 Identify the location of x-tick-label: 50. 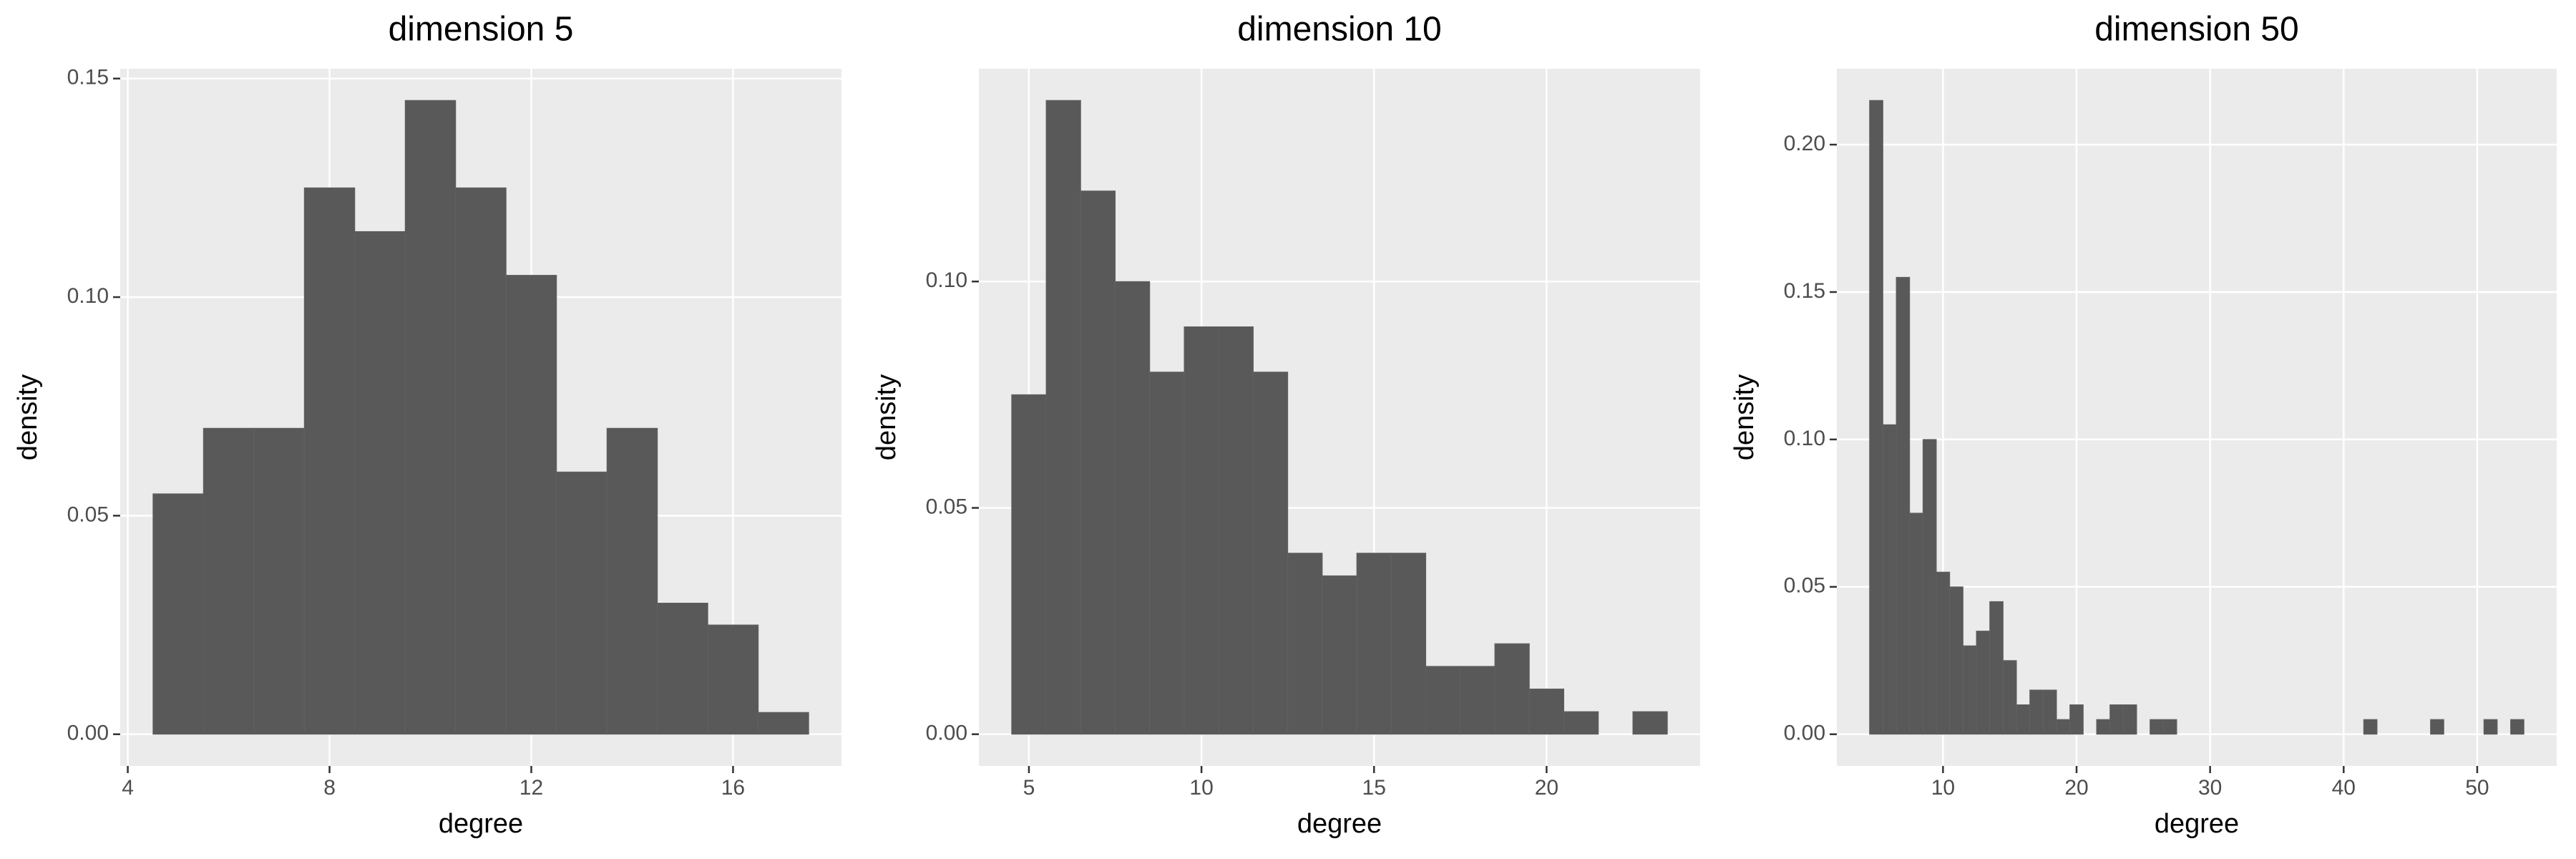
(2477, 788).